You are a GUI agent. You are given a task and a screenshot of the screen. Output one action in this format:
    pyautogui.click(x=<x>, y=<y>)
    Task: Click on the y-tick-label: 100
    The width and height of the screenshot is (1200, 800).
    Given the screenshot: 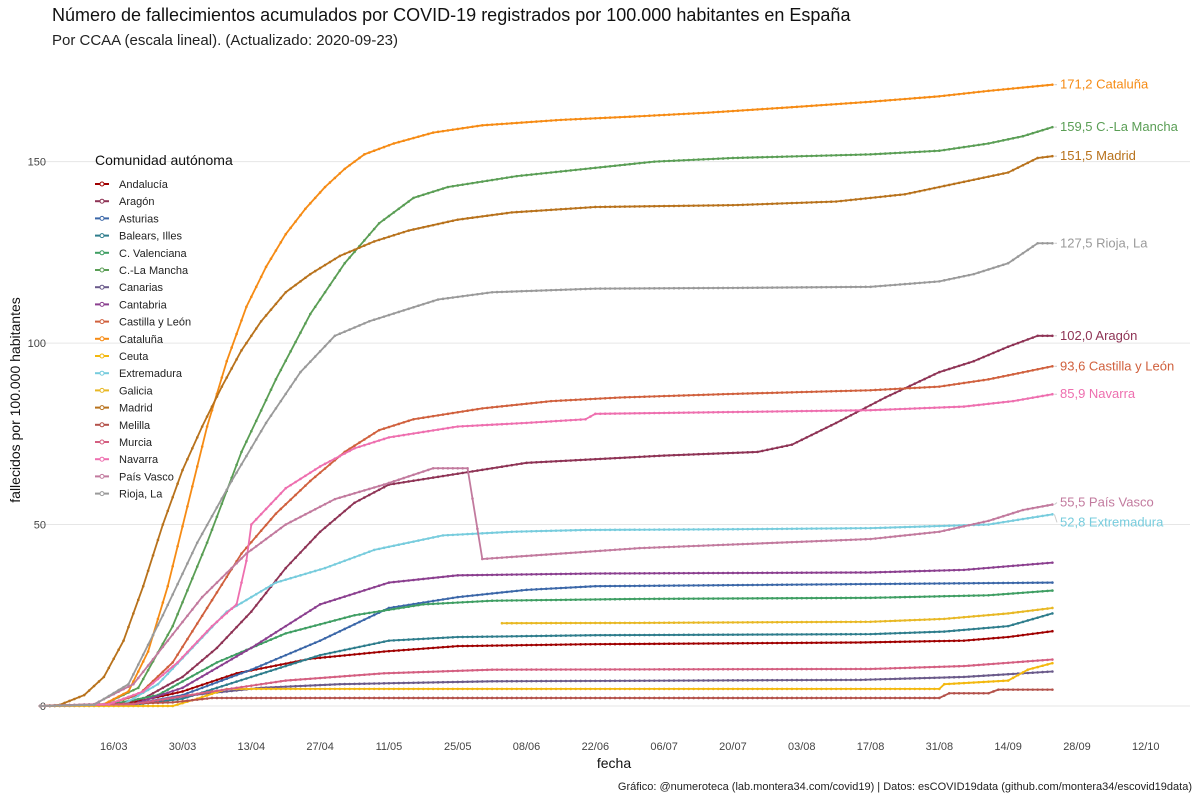 What is the action you would take?
    pyautogui.click(x=37, y=344)
    